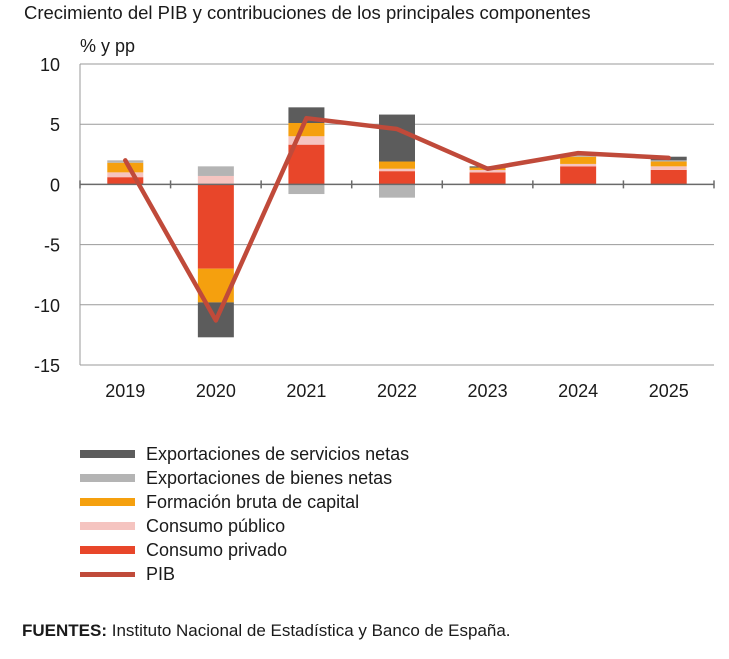 The height and width of the screenshot is (659, 729). Describe the element at coordinates (50, 65) in the screenshot. I see `y-tick-label: 10` at that location.